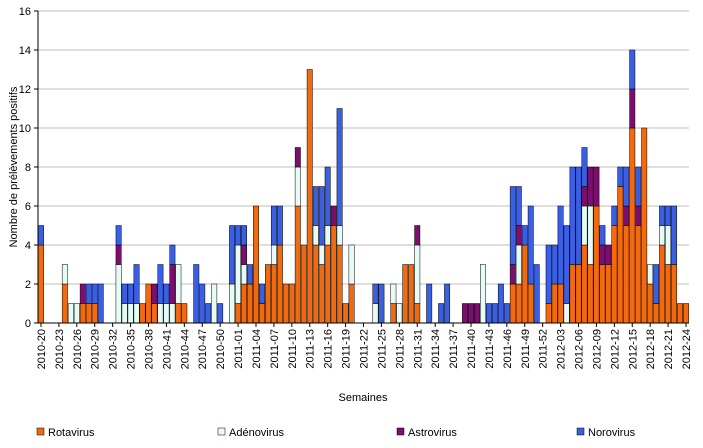  What do you see at coordinates (42, 349) in the screenshot?
I see `x-tick-label: 2010-20` at bounding box center [42, 349].